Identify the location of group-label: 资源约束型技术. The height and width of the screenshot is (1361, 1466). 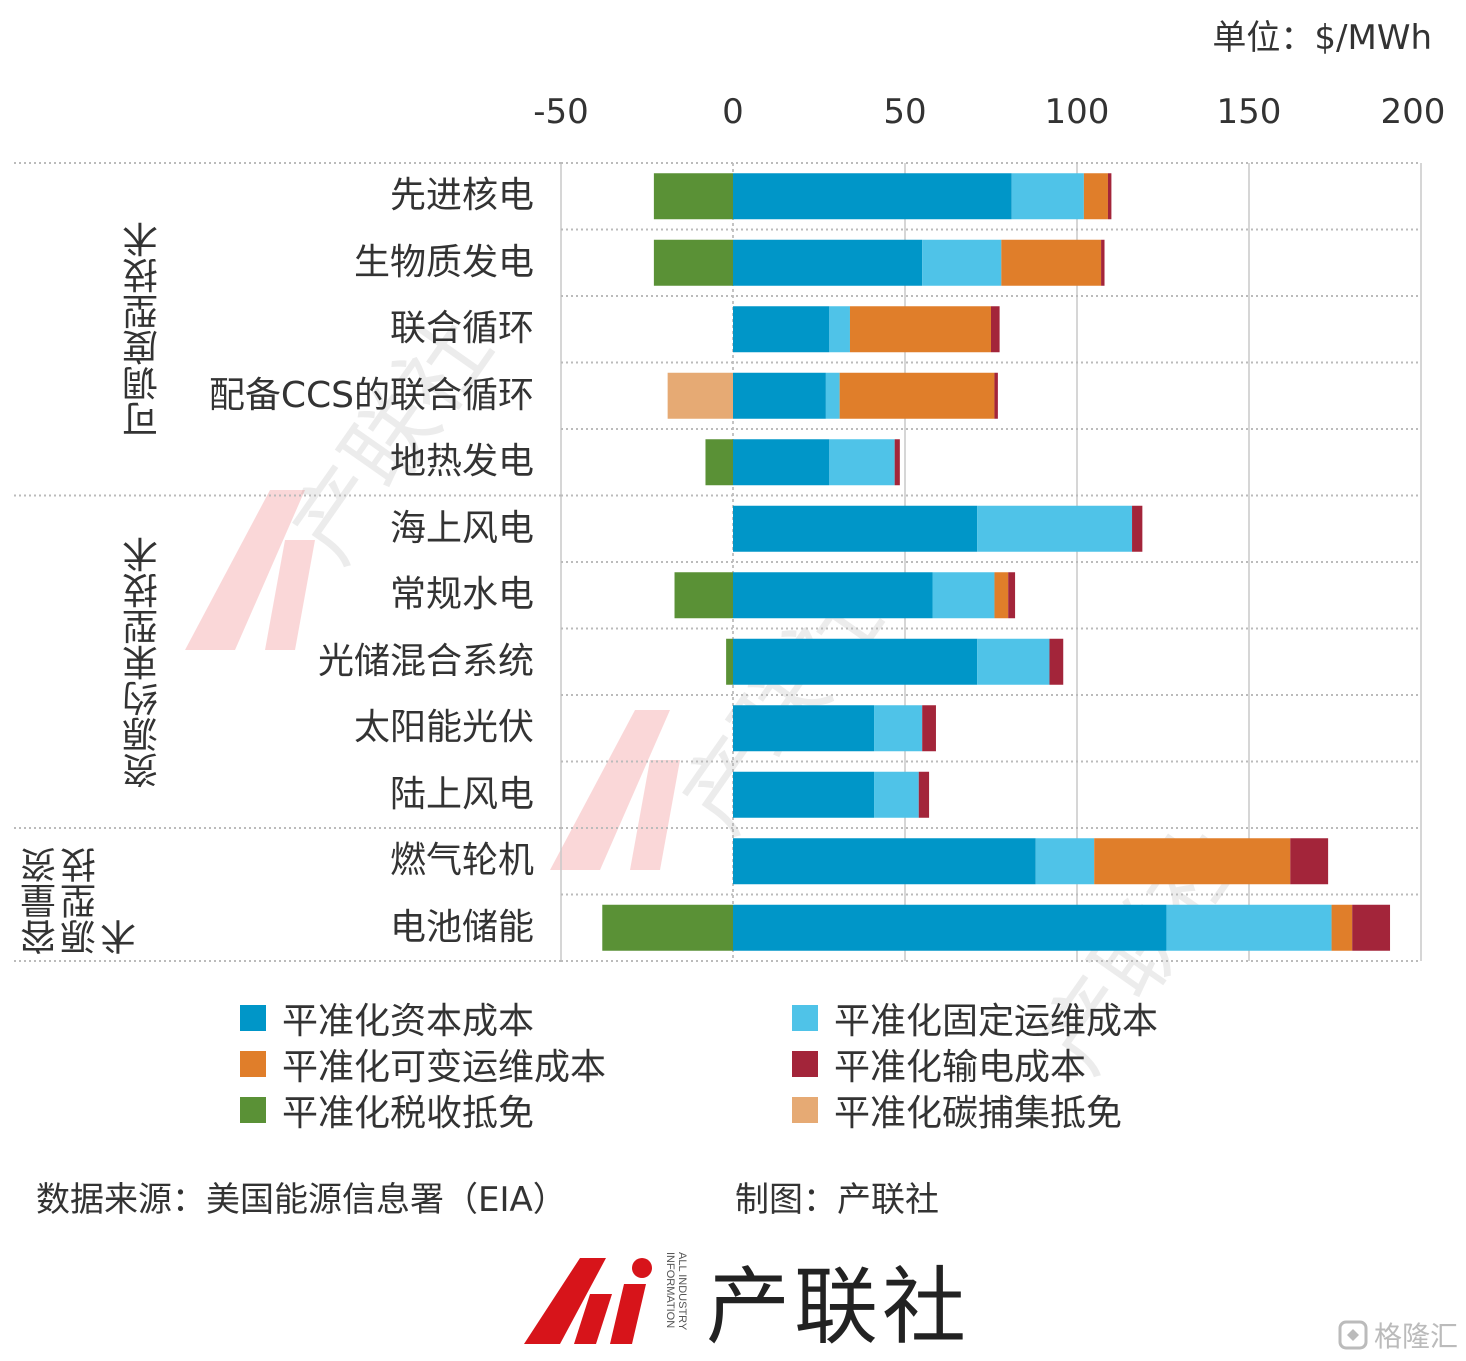
(143, 661).